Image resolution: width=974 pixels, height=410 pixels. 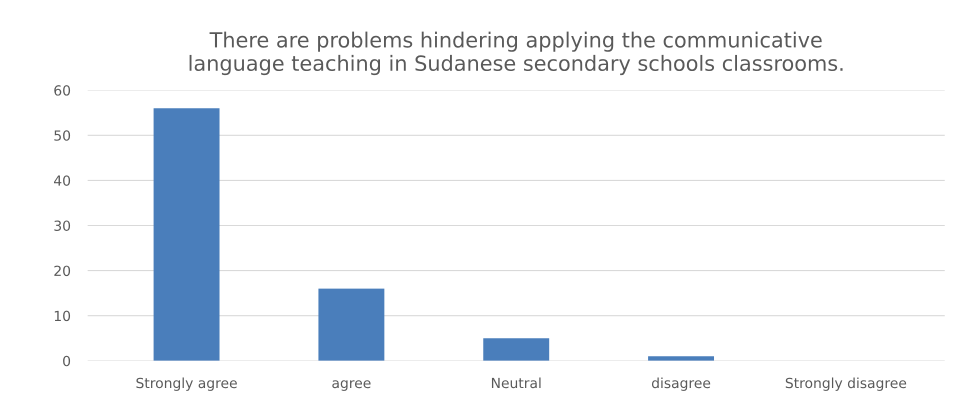 I want to click on x-tick-label: agree, so click(x=351, y=385).